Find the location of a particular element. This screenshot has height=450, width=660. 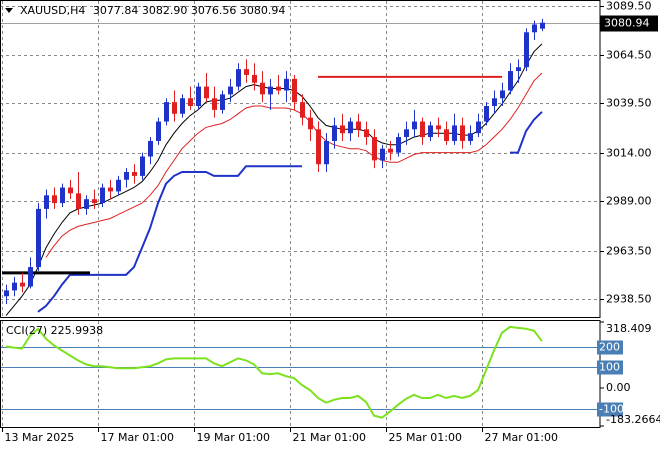

y-tick-label: 3089.50 is located at coordinates (629, 6).